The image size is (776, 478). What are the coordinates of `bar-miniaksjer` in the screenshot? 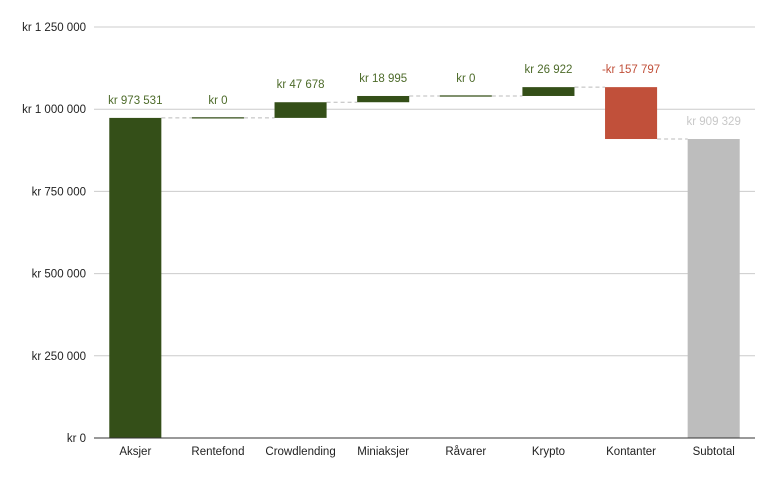 It's located at (383, 99).